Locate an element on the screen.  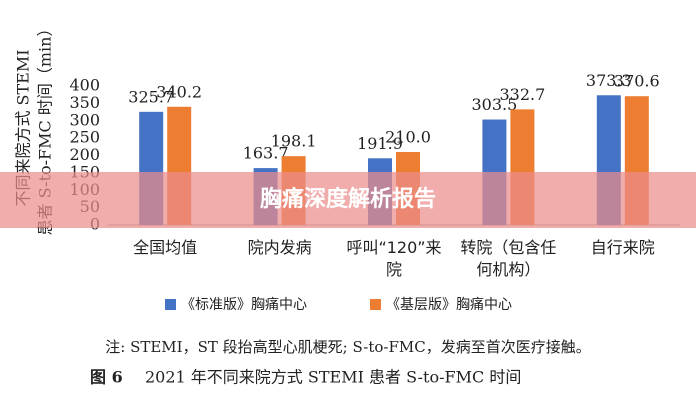
y-tick-label: 300 is located at coordinates (84, 119).